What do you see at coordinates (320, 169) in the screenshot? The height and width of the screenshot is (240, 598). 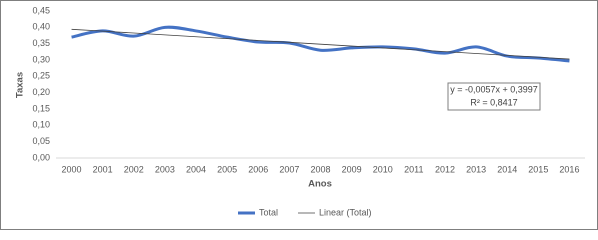 I see `x-tick-label: 2008` at bounding box center [320, 169].